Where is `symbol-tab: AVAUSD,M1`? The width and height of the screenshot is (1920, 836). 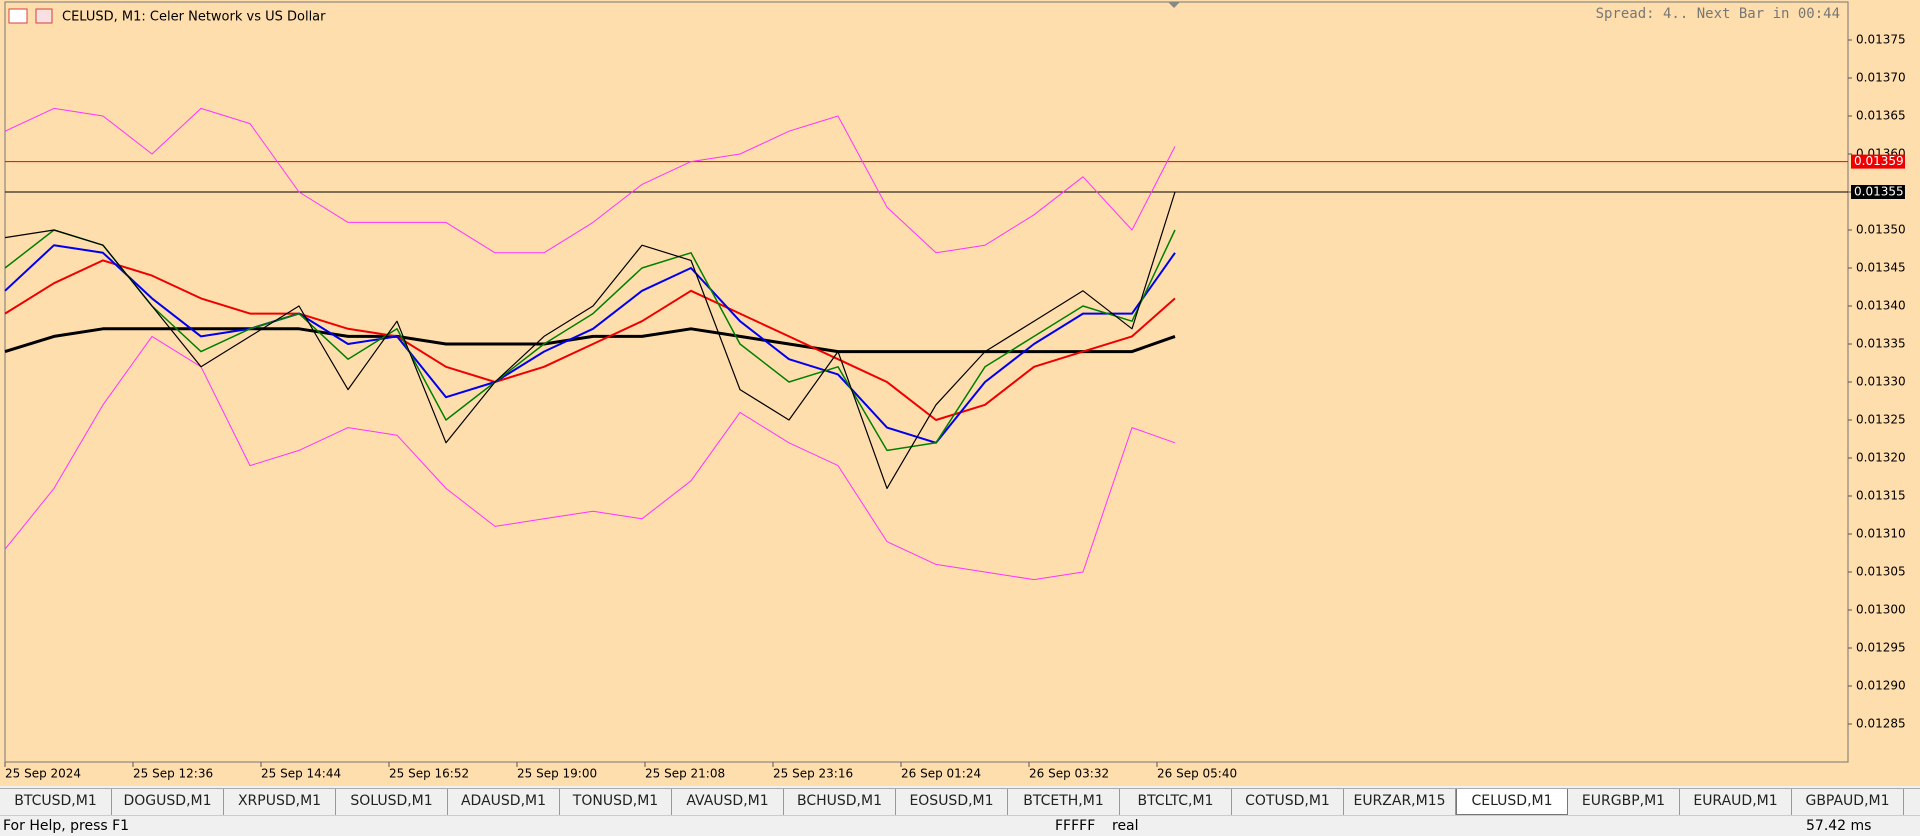
symbol-tab: AVAUSD,M1 is located at coordinates (728, 802).